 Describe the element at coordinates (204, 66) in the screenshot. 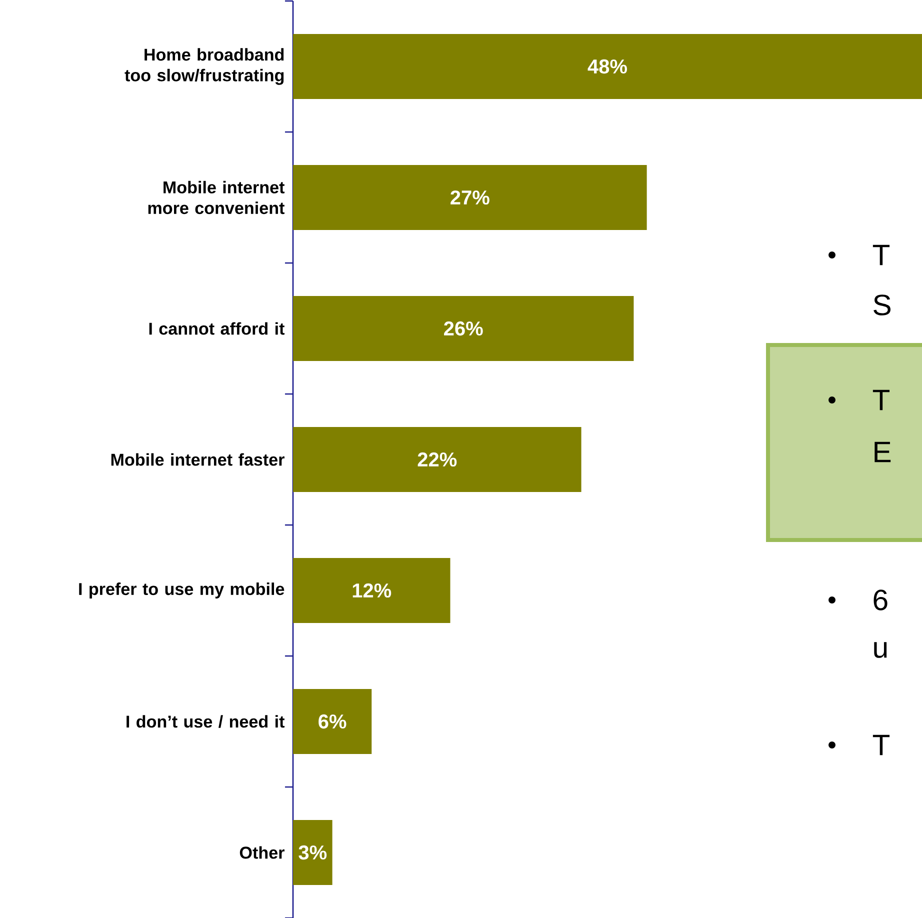

I see `y-tick-label: Home broadband too slow/frustrating` at that location.